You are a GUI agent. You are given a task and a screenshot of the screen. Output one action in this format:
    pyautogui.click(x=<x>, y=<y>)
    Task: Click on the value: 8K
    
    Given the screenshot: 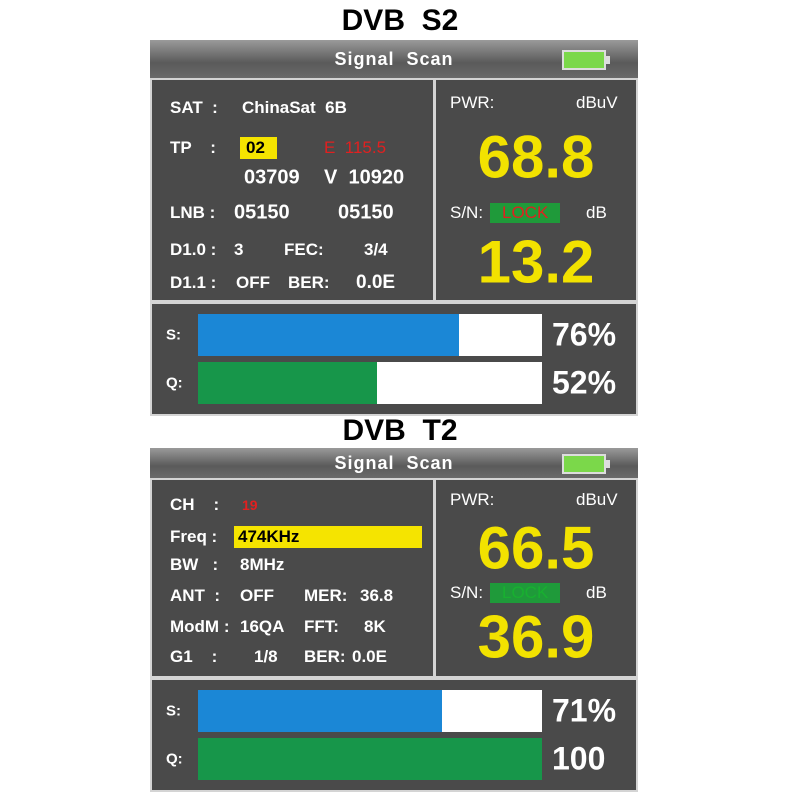 What is the action you would take?
    pyautogui.click(x=375, y=626)
    